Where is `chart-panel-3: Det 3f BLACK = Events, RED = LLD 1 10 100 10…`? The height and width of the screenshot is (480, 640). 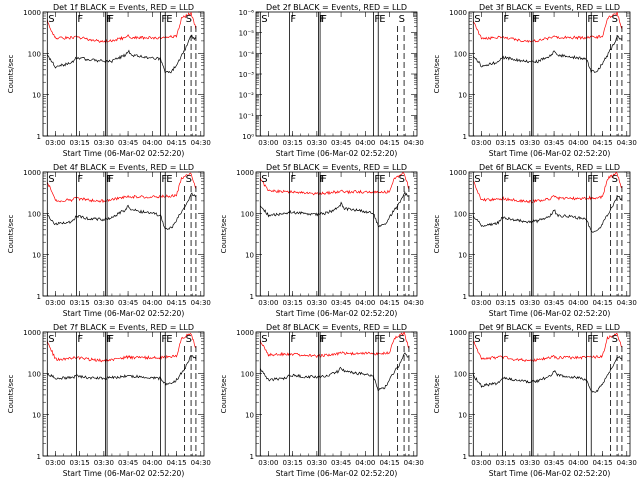 chart-panel-3: Det 3f BLACK = Events, RED = LLD 1 10 100 10… is located at coordinates (535, 80).